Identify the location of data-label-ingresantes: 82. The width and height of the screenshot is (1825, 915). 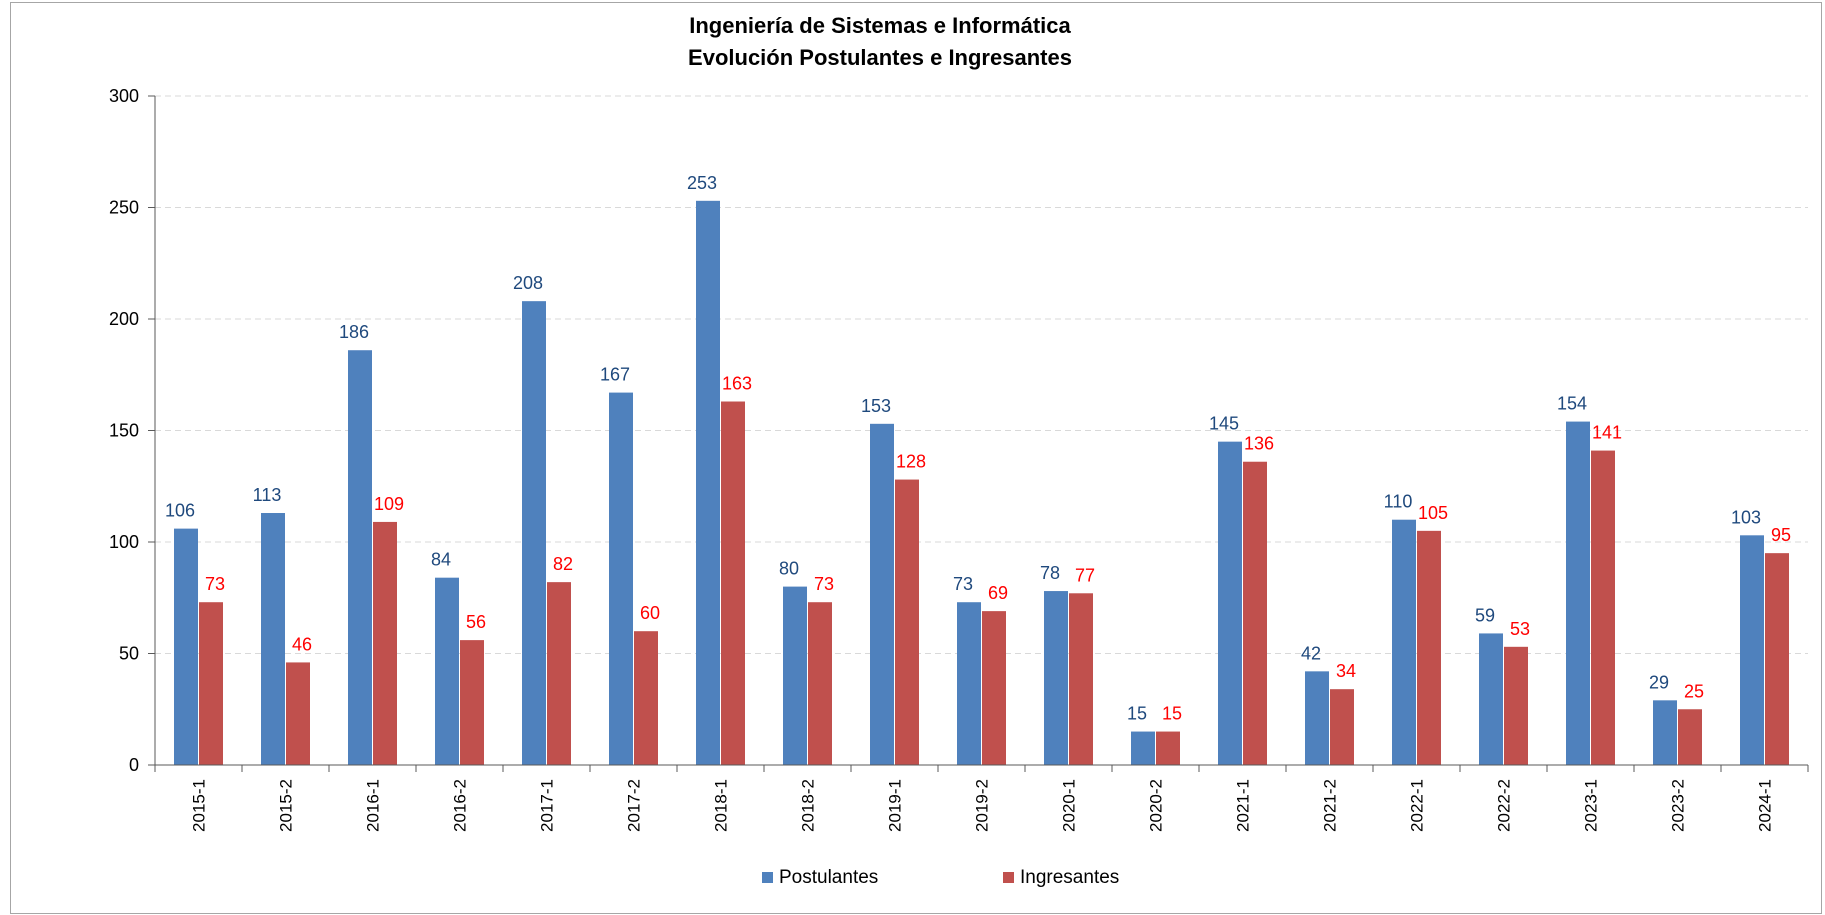
(563, 564).